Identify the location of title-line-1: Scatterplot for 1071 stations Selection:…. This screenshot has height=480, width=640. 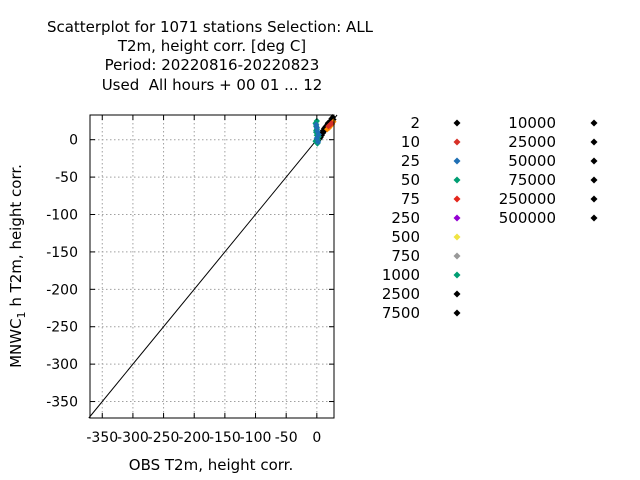
(210, 27).